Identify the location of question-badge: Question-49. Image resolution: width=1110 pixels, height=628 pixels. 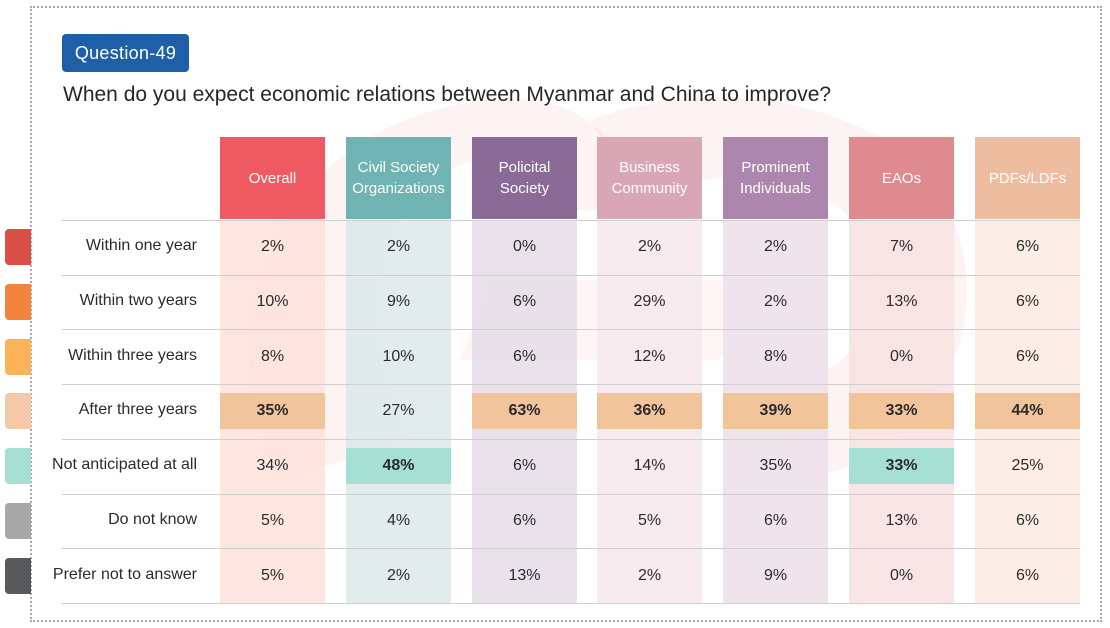
(125, 53).